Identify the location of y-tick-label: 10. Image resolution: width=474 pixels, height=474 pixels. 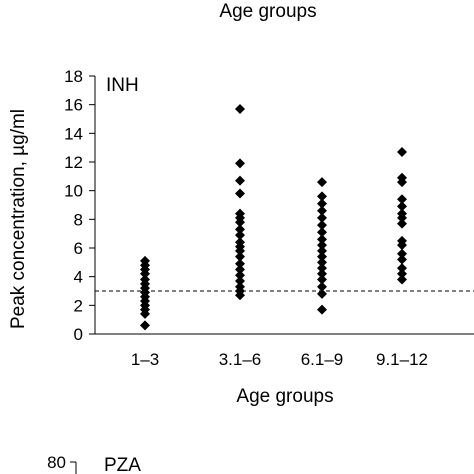
(73, 191).